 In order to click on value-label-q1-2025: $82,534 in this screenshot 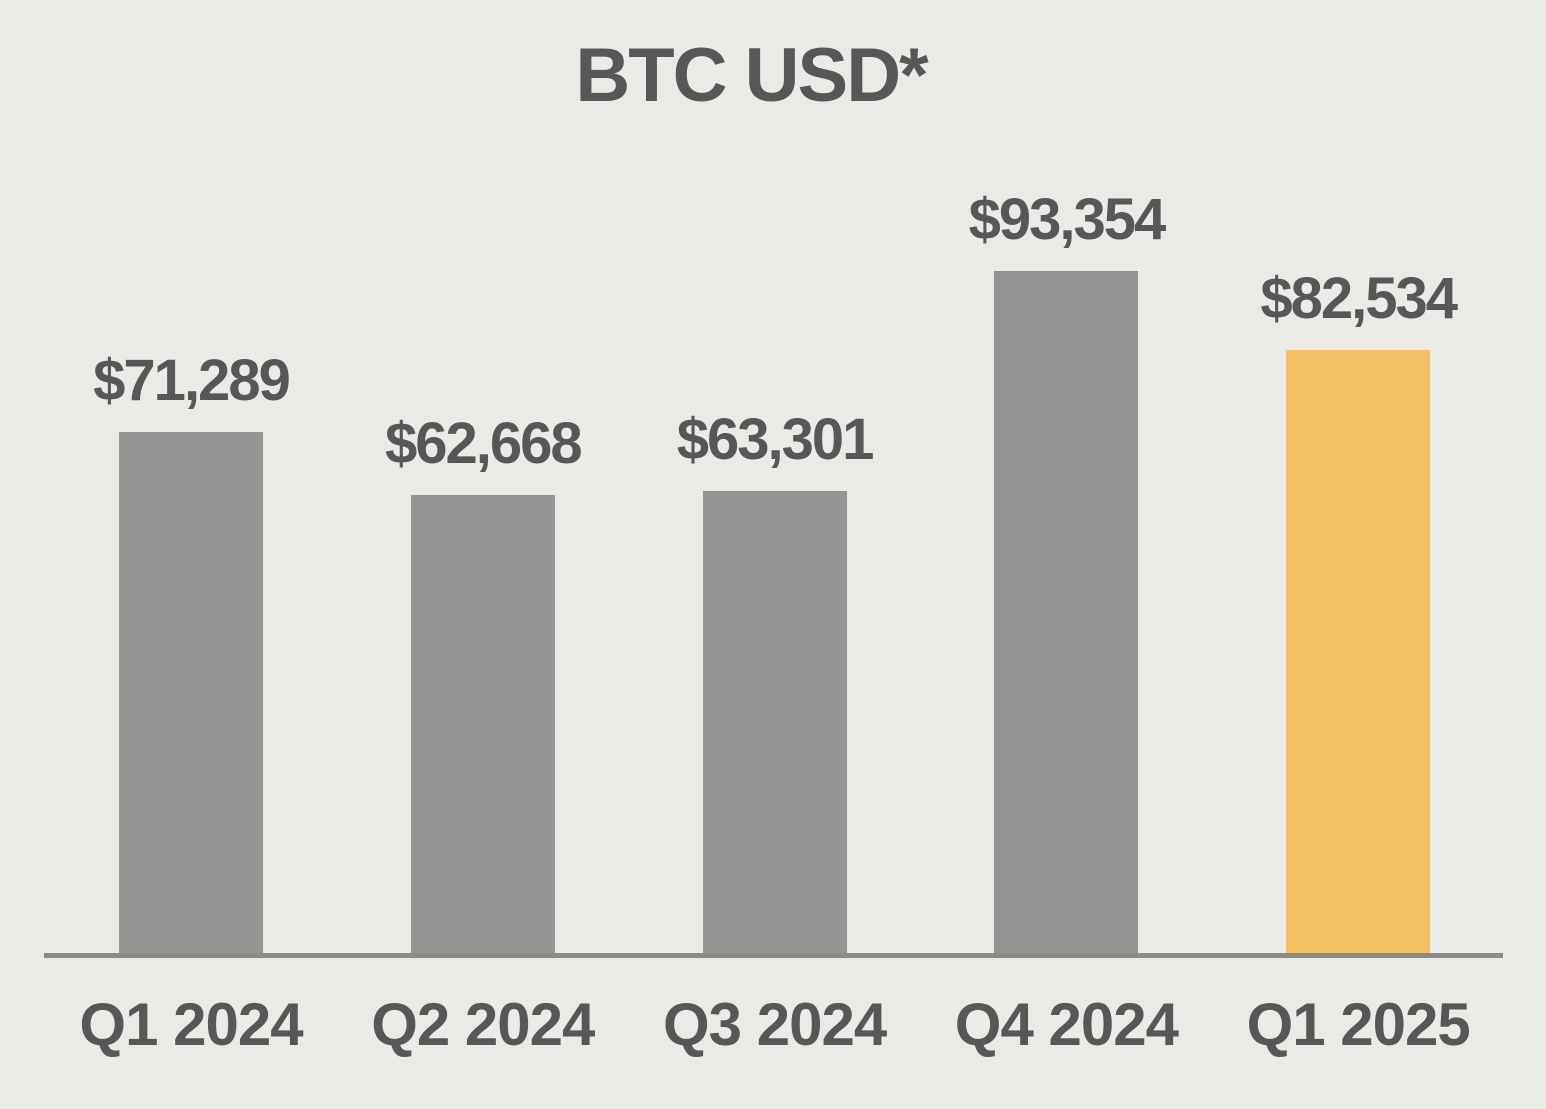, I will do `click(1359, 298)`.